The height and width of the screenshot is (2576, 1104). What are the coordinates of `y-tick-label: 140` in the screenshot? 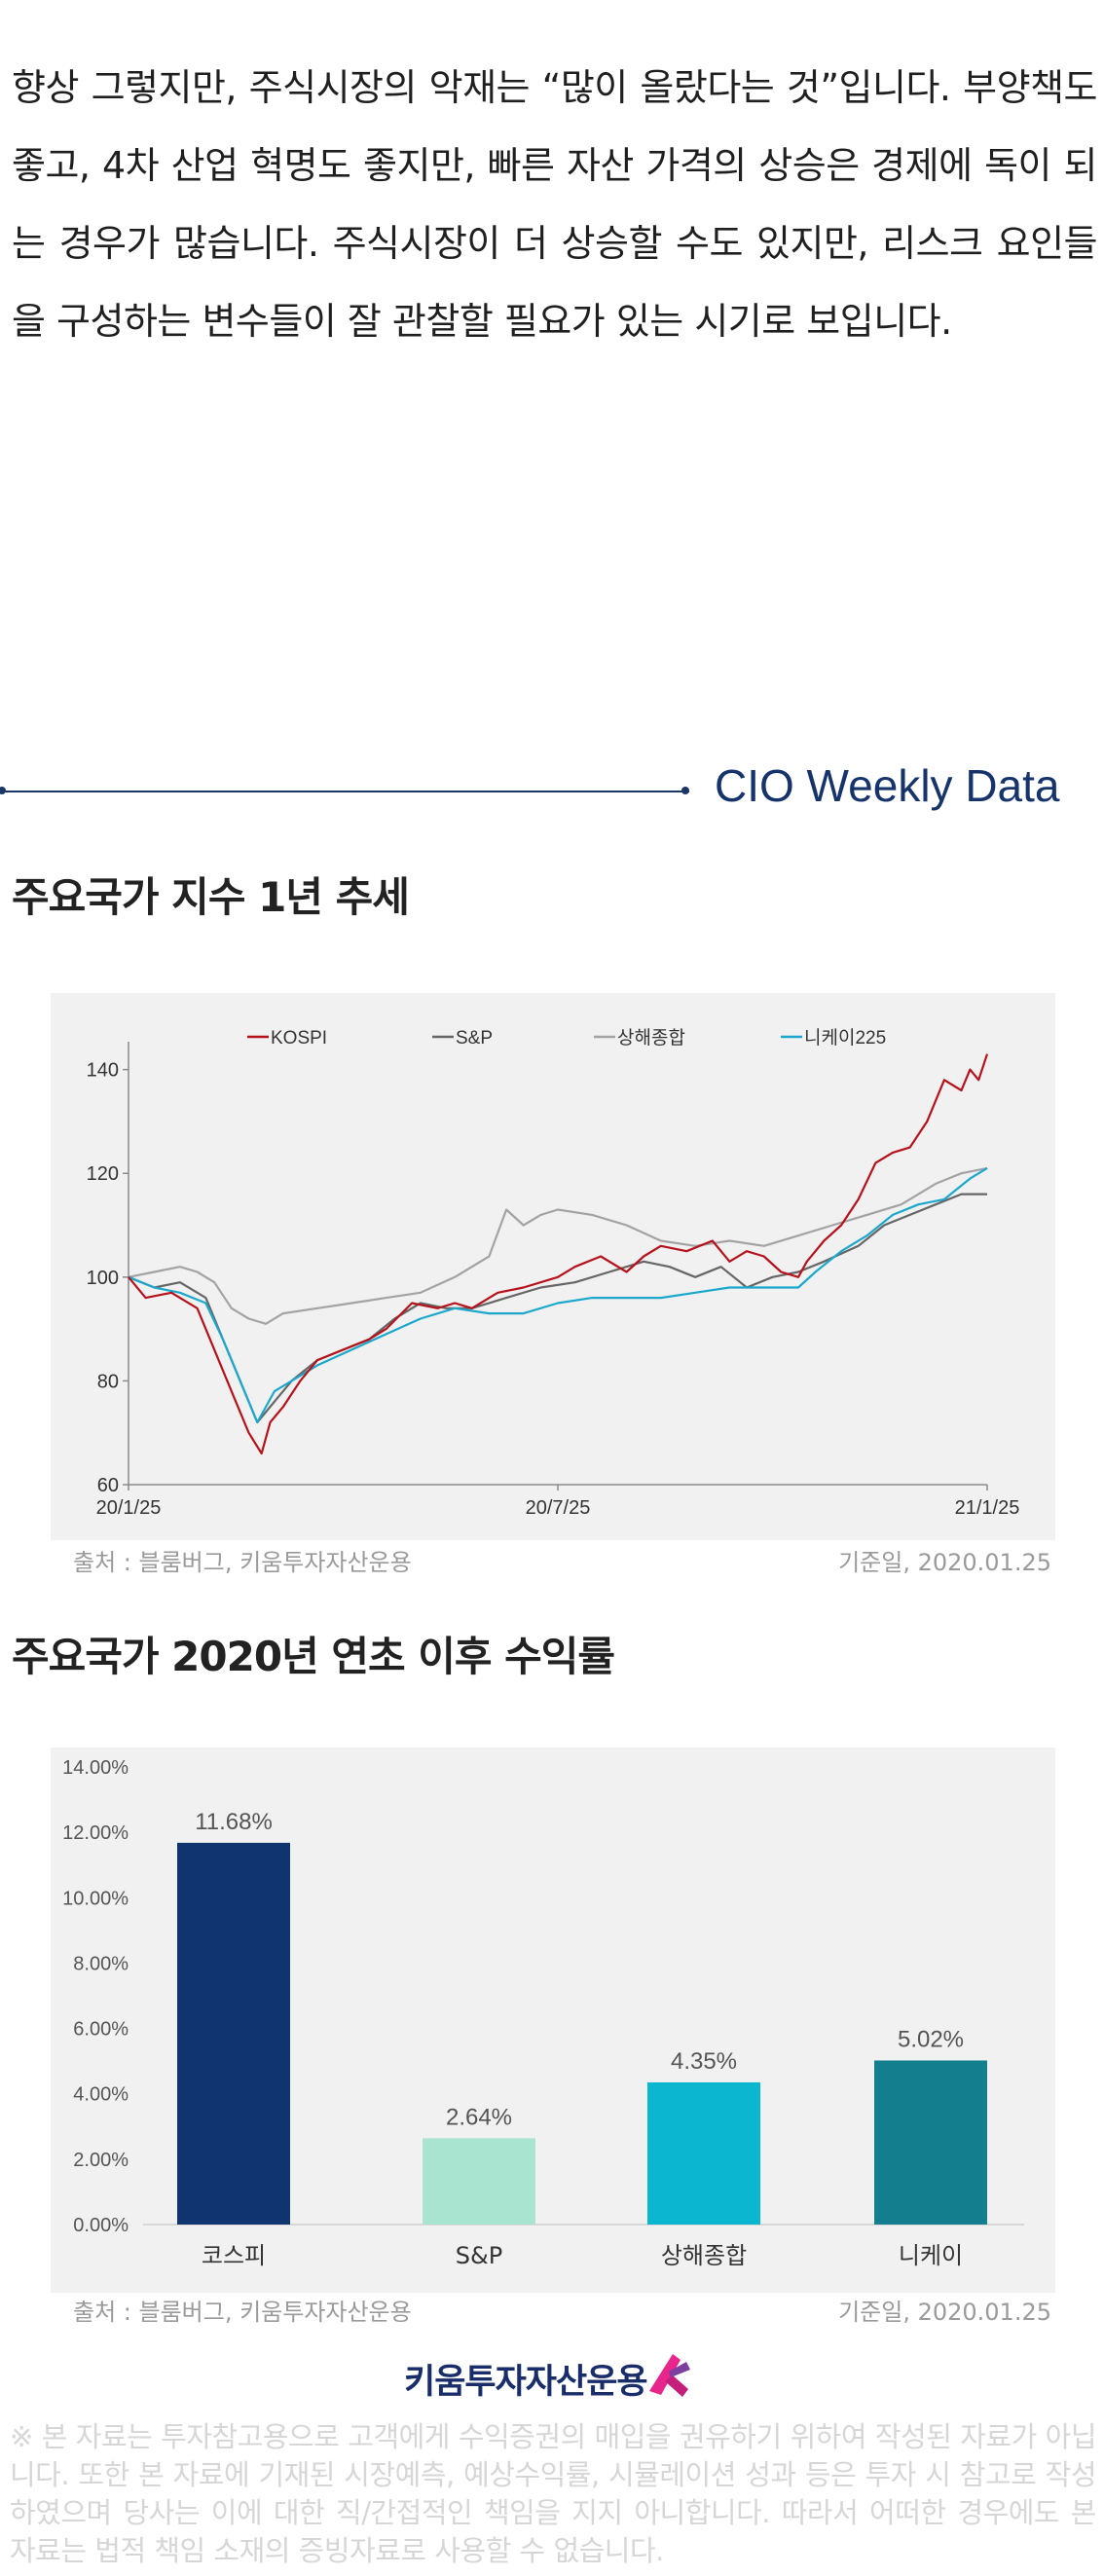 It's located at (103, 1071).